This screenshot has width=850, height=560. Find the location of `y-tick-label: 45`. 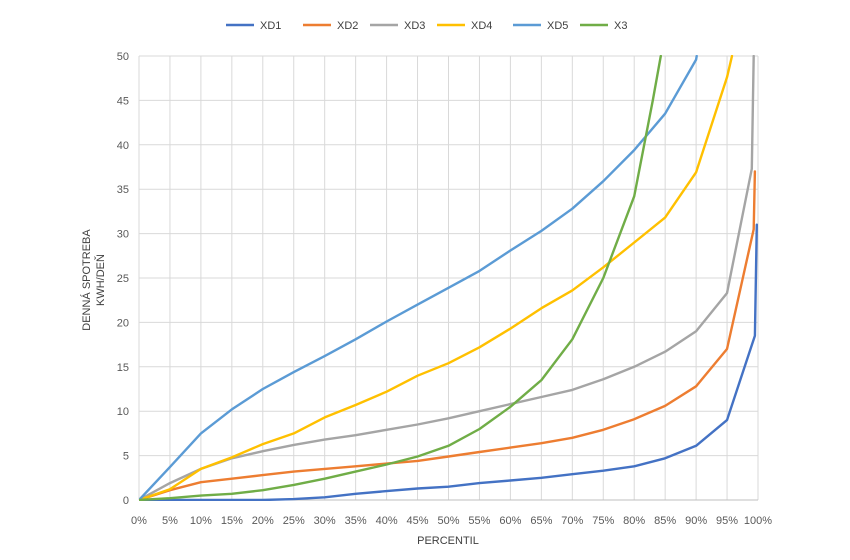

y-tick-label: 45 is located at coordinates (123, 101).